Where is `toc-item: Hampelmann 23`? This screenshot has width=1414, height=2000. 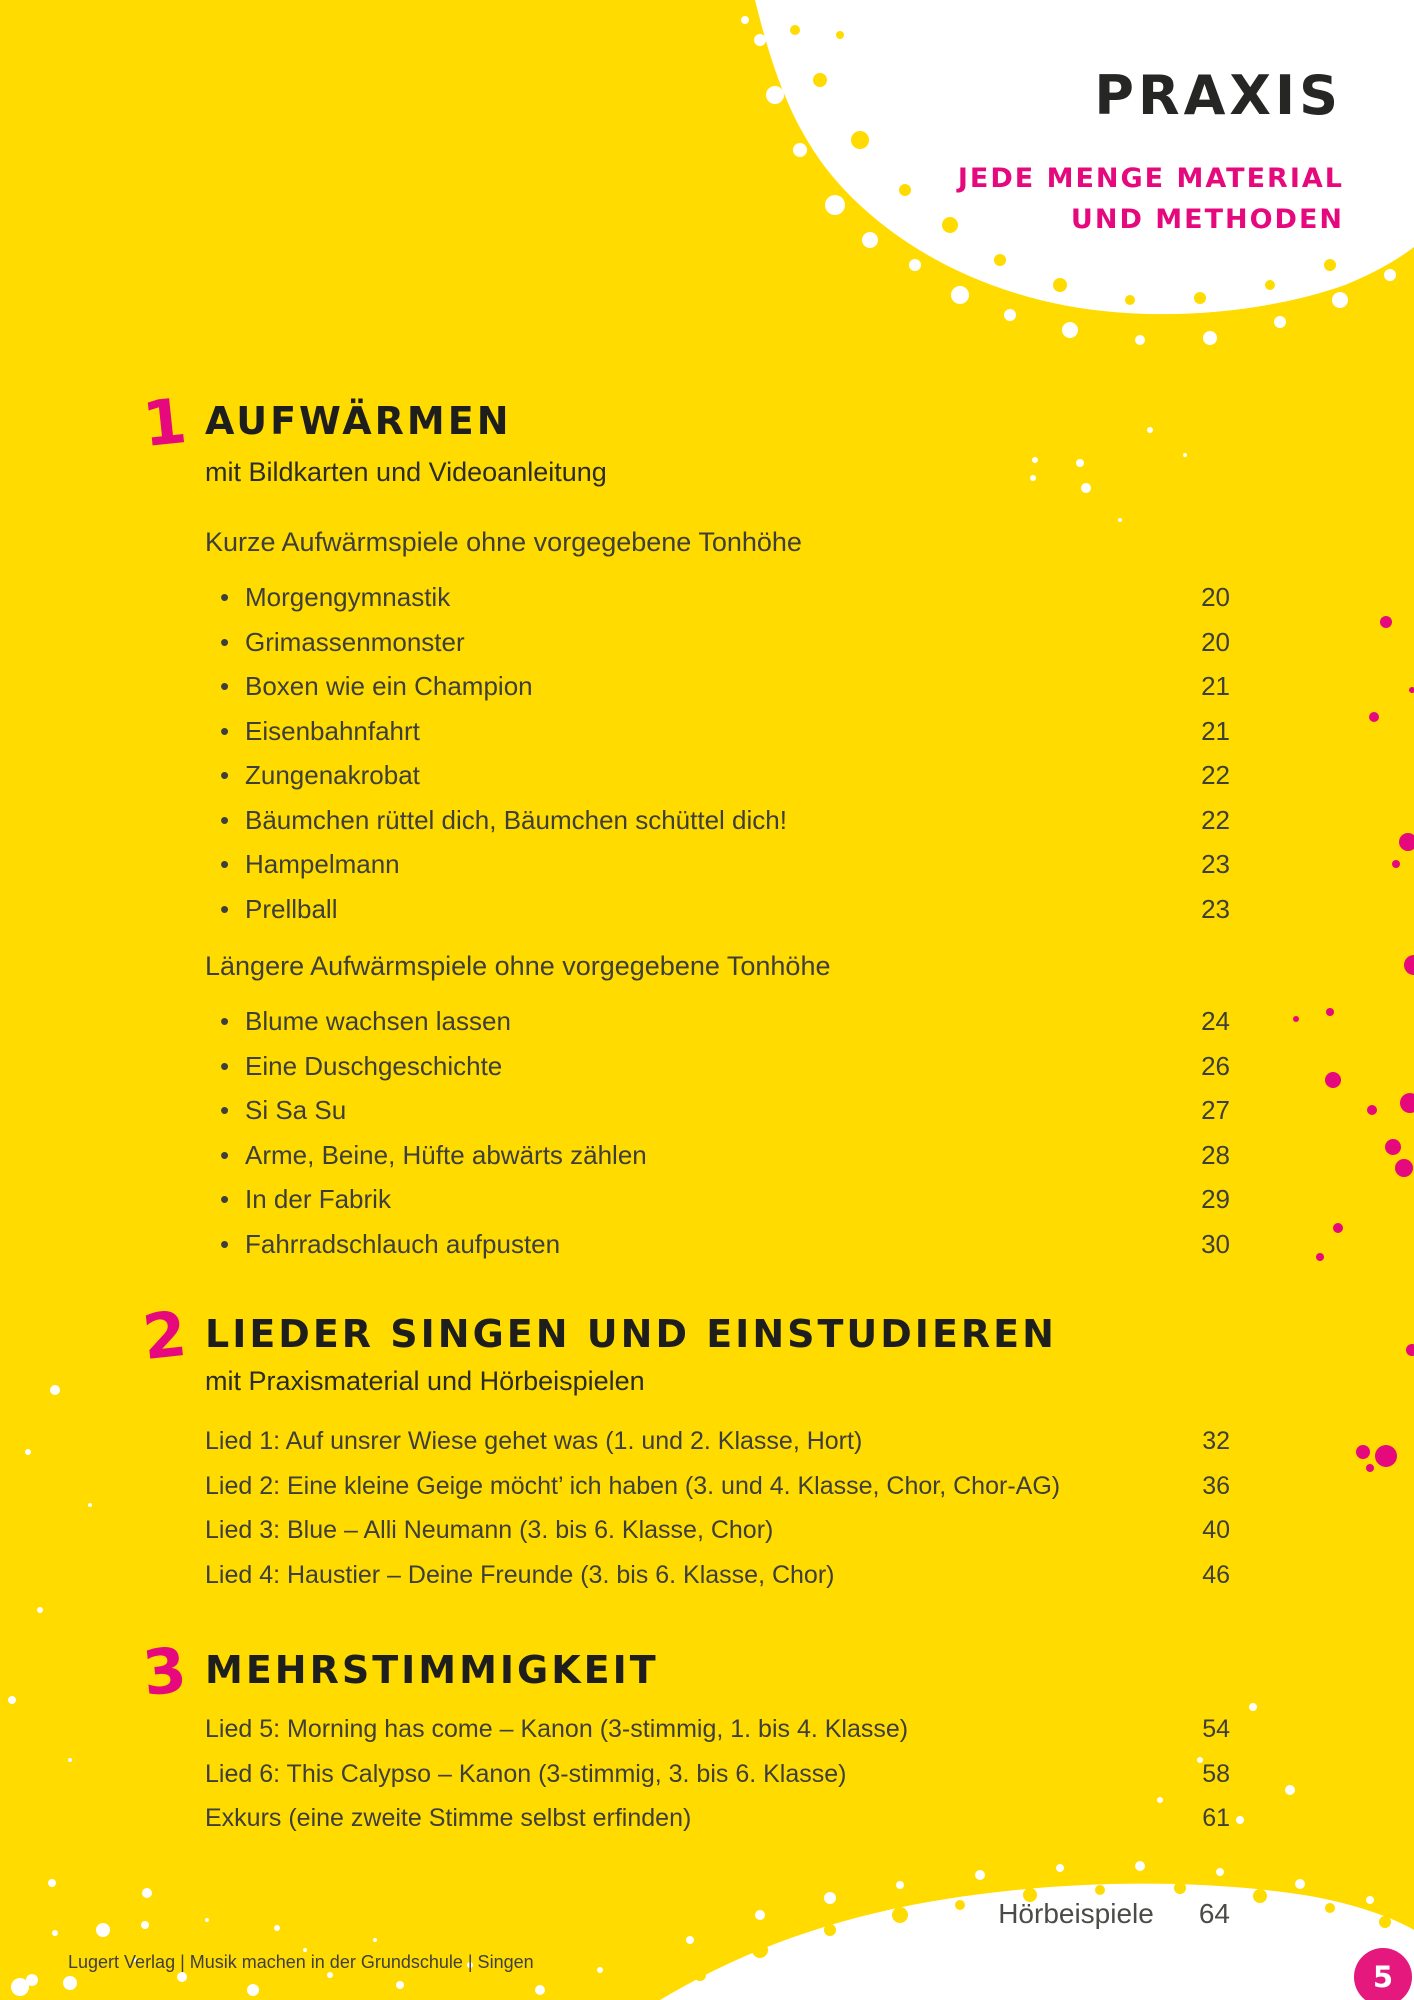 toc-item: Hampelmann 23 is located at coordinates (717, 864).